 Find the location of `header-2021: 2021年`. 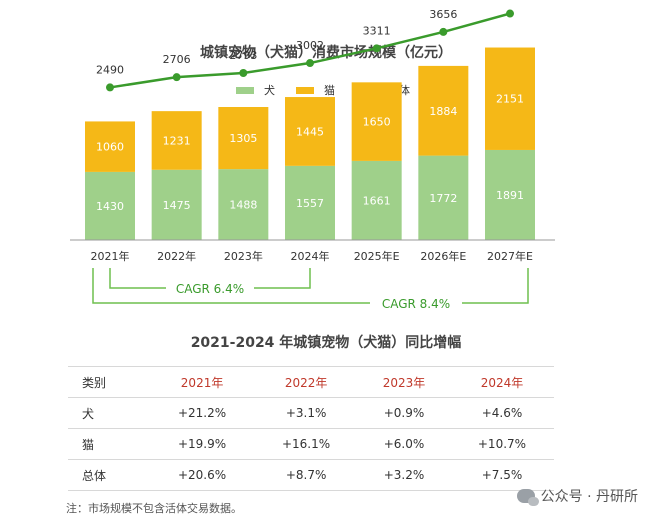

header-2021: 2021年 is located at coordinates (202, 382).